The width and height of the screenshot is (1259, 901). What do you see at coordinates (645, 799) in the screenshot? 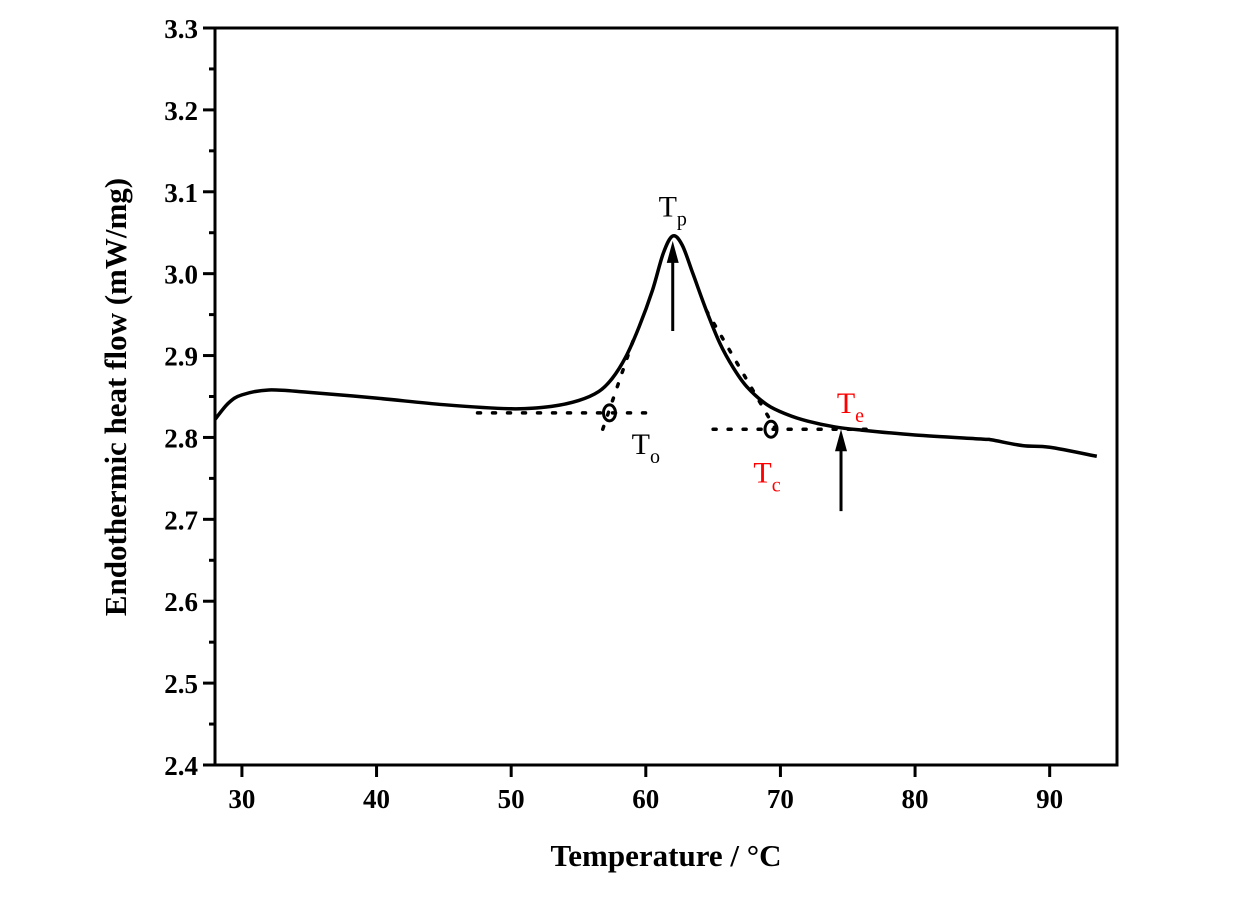
I see `x-tick-label: 60` at bounding box center [645, 799].